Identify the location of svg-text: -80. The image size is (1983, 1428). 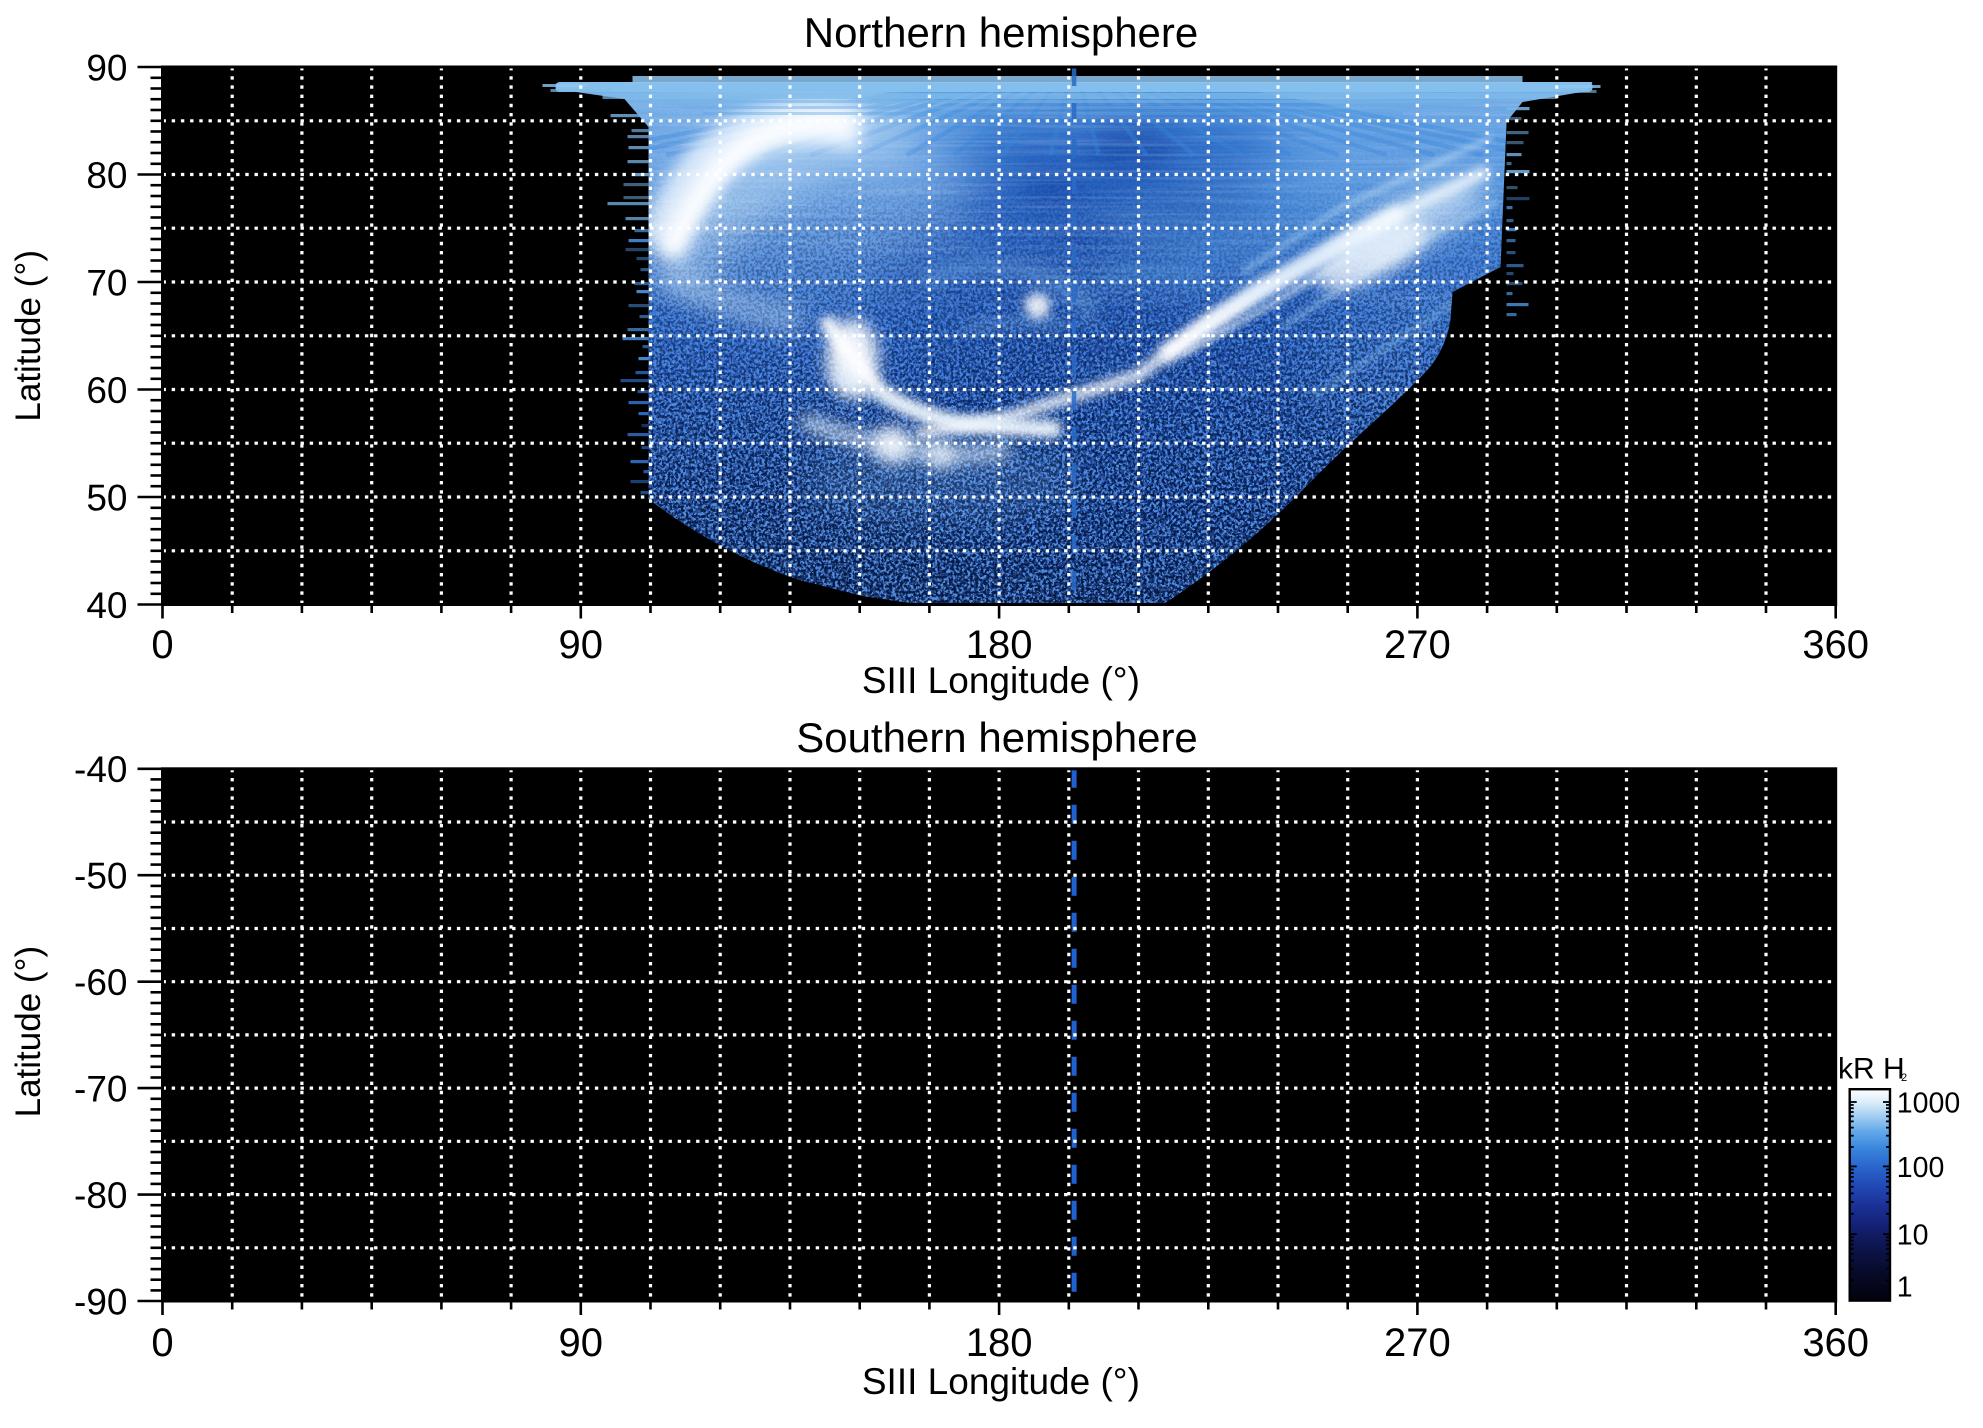
(100, 1195).